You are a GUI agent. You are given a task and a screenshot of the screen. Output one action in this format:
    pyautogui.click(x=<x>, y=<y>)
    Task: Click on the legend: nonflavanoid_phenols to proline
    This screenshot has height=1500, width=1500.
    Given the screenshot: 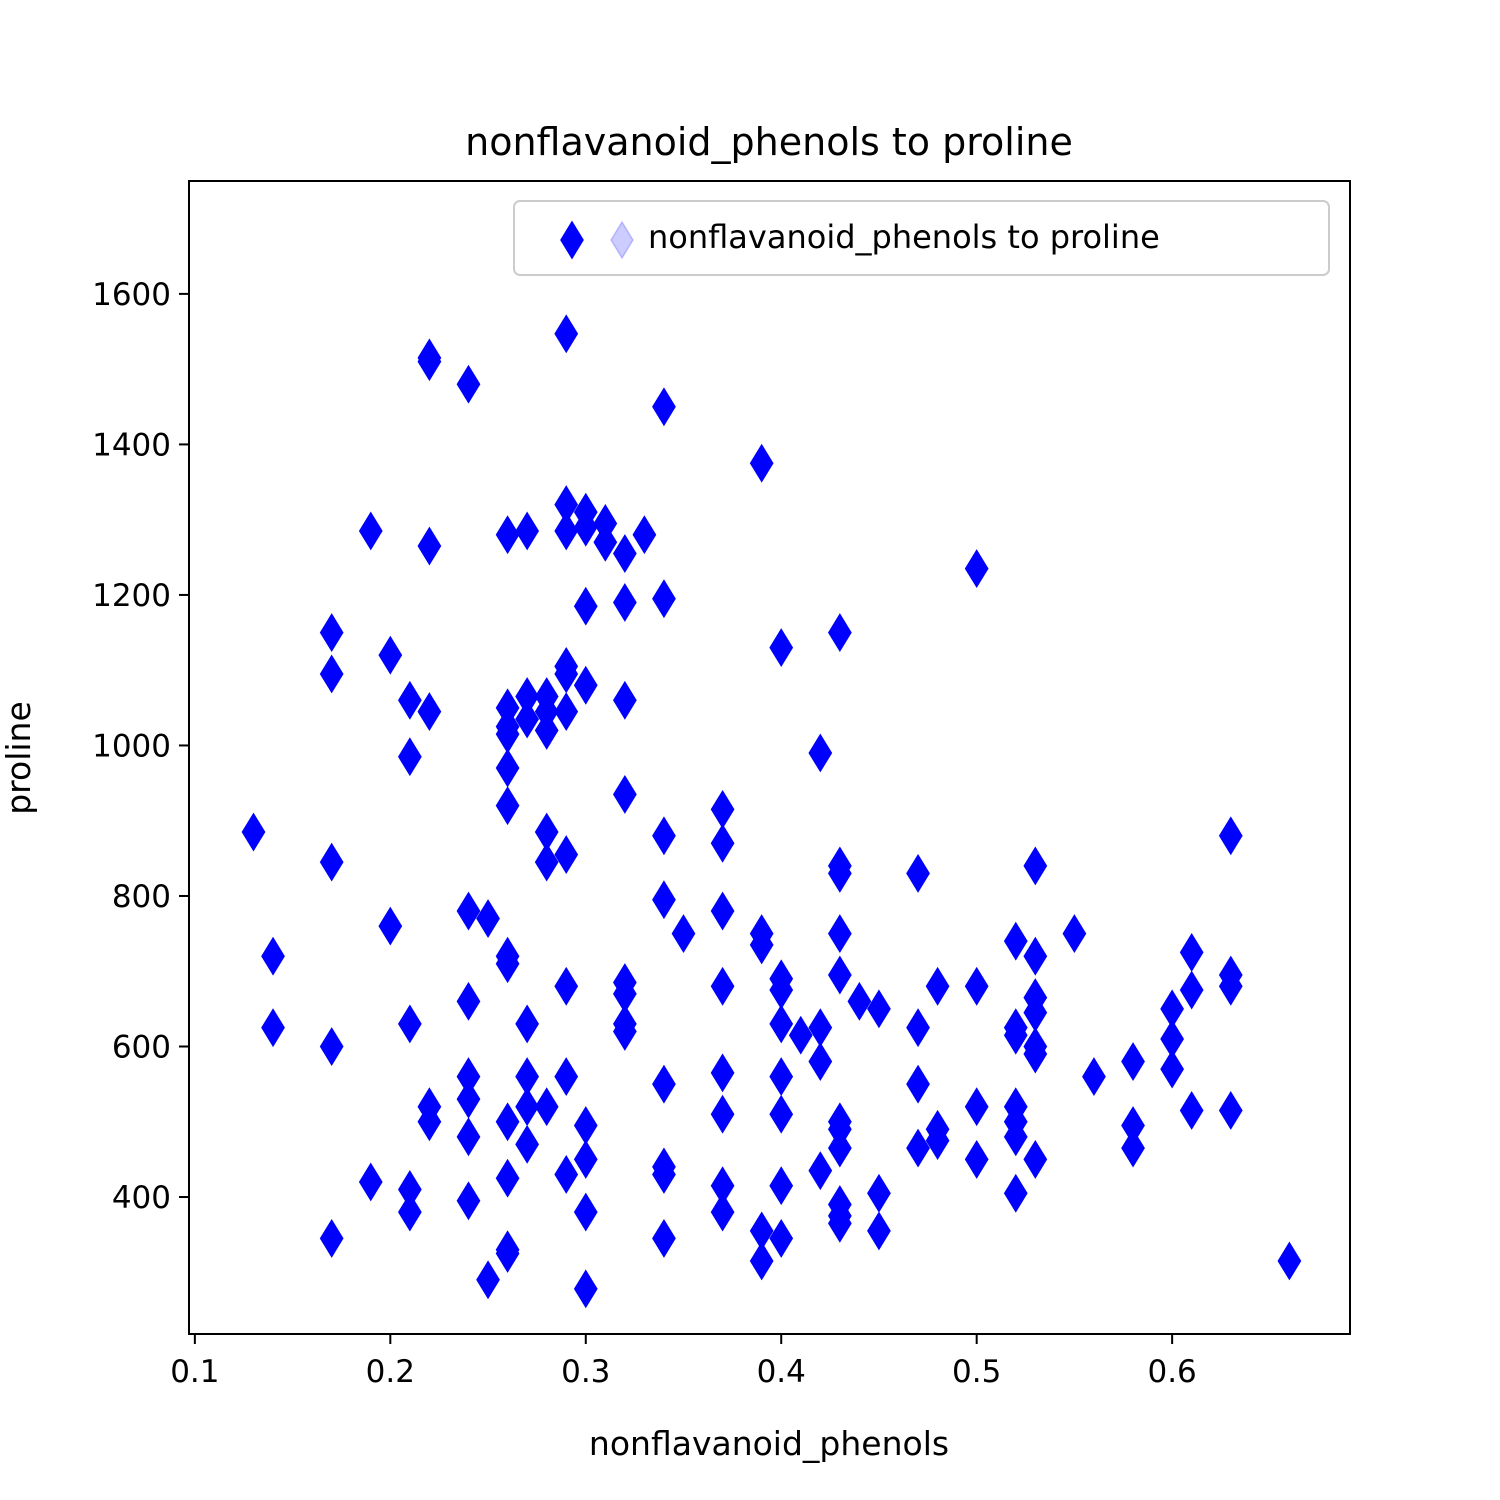 What is the action you would take?
    pyautogui.click(x=921, y=238)
    